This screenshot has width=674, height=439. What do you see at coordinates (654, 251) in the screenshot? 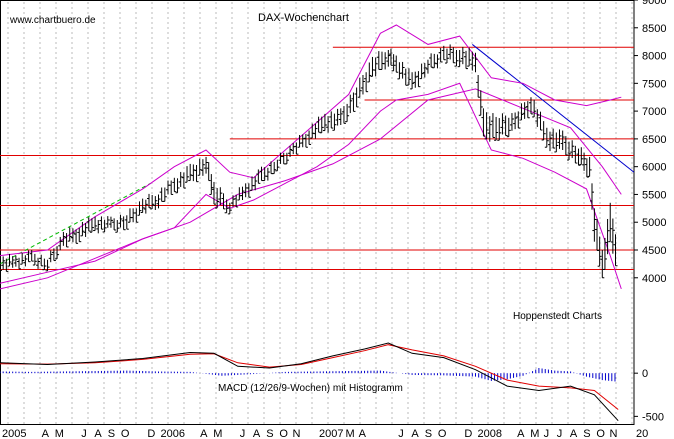
I see `price-axis-label: 4500` at bounding box center [654, 251].